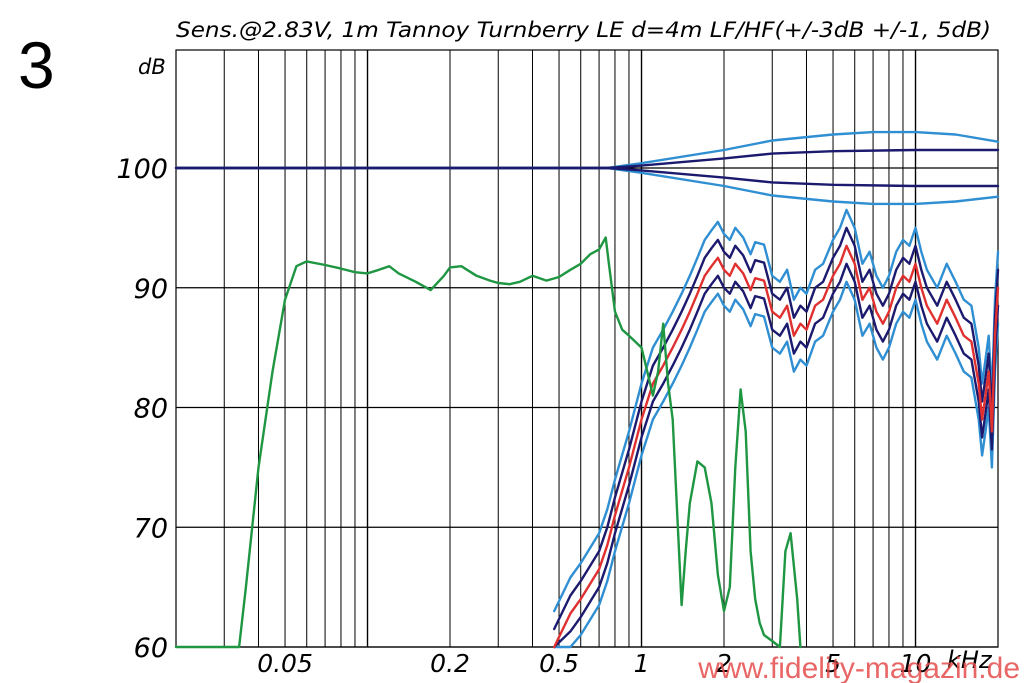 The height and width of the screenshot is (683, 1024). Describe the element at coordinates (916, 663) in the screenshot. I see `x-tick-label: 10` at that location.